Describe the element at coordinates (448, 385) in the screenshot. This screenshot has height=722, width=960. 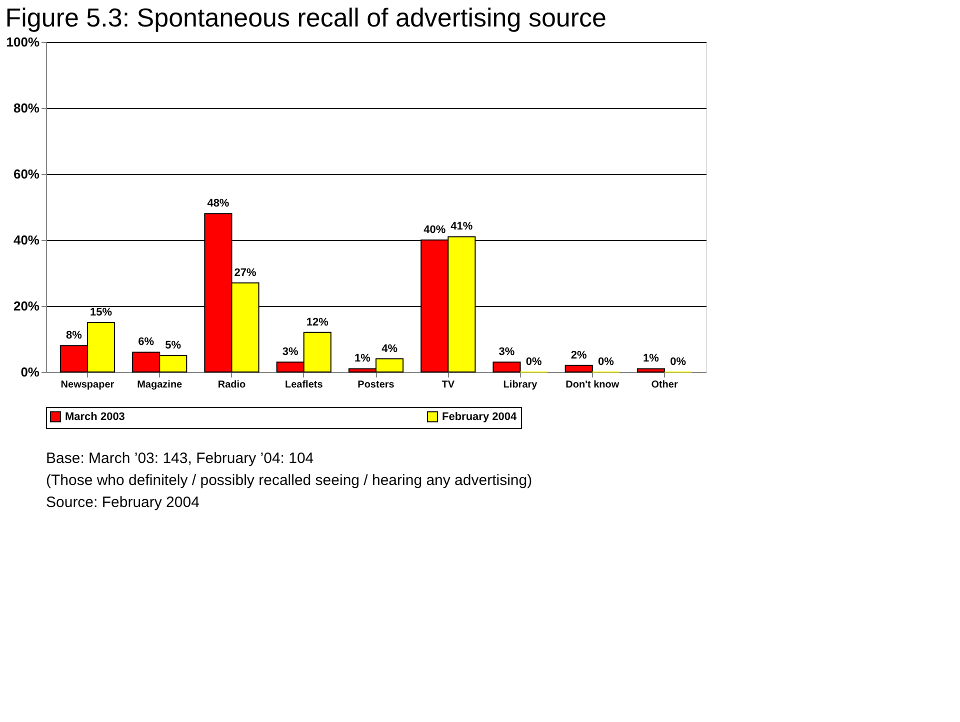
I see `x-tick-label: TV` at that location.